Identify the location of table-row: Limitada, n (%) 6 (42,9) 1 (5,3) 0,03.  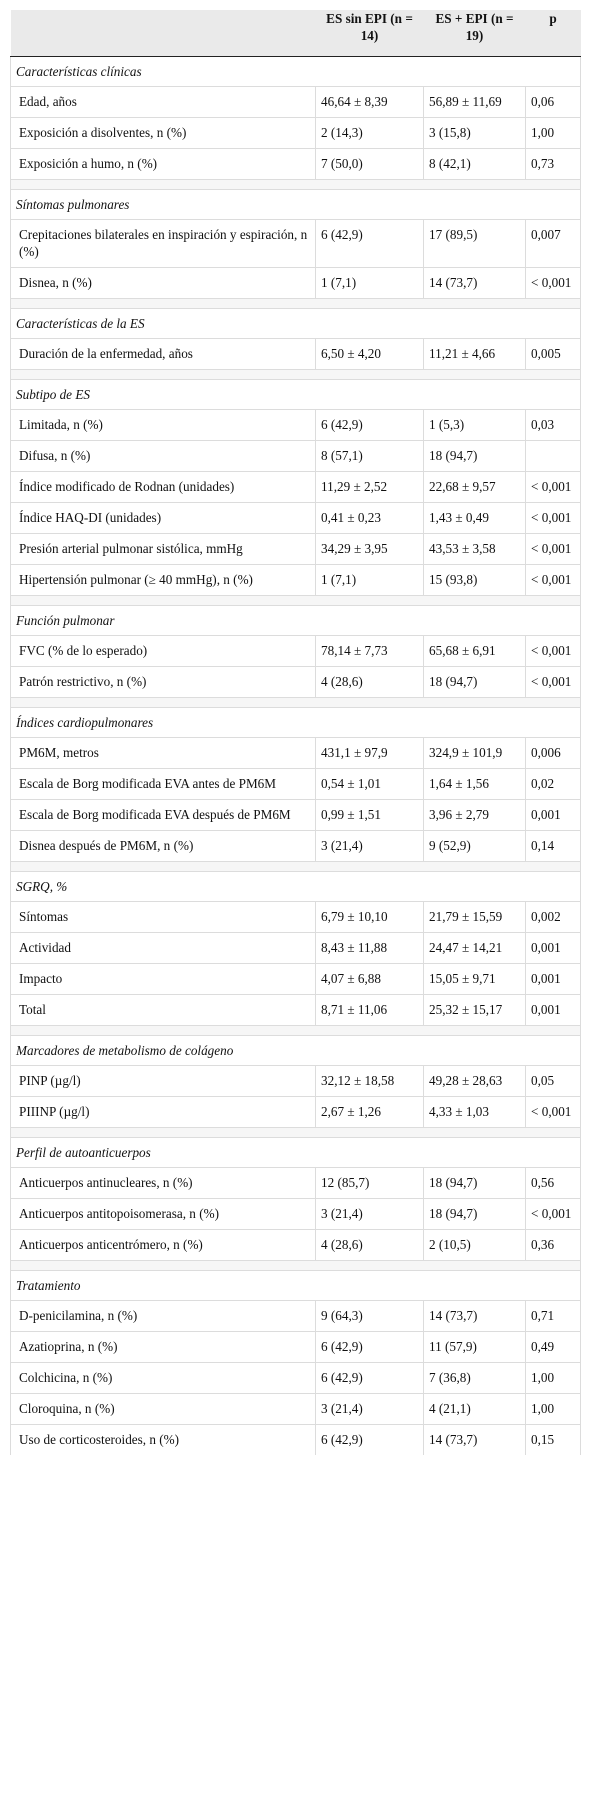
(295, 425).